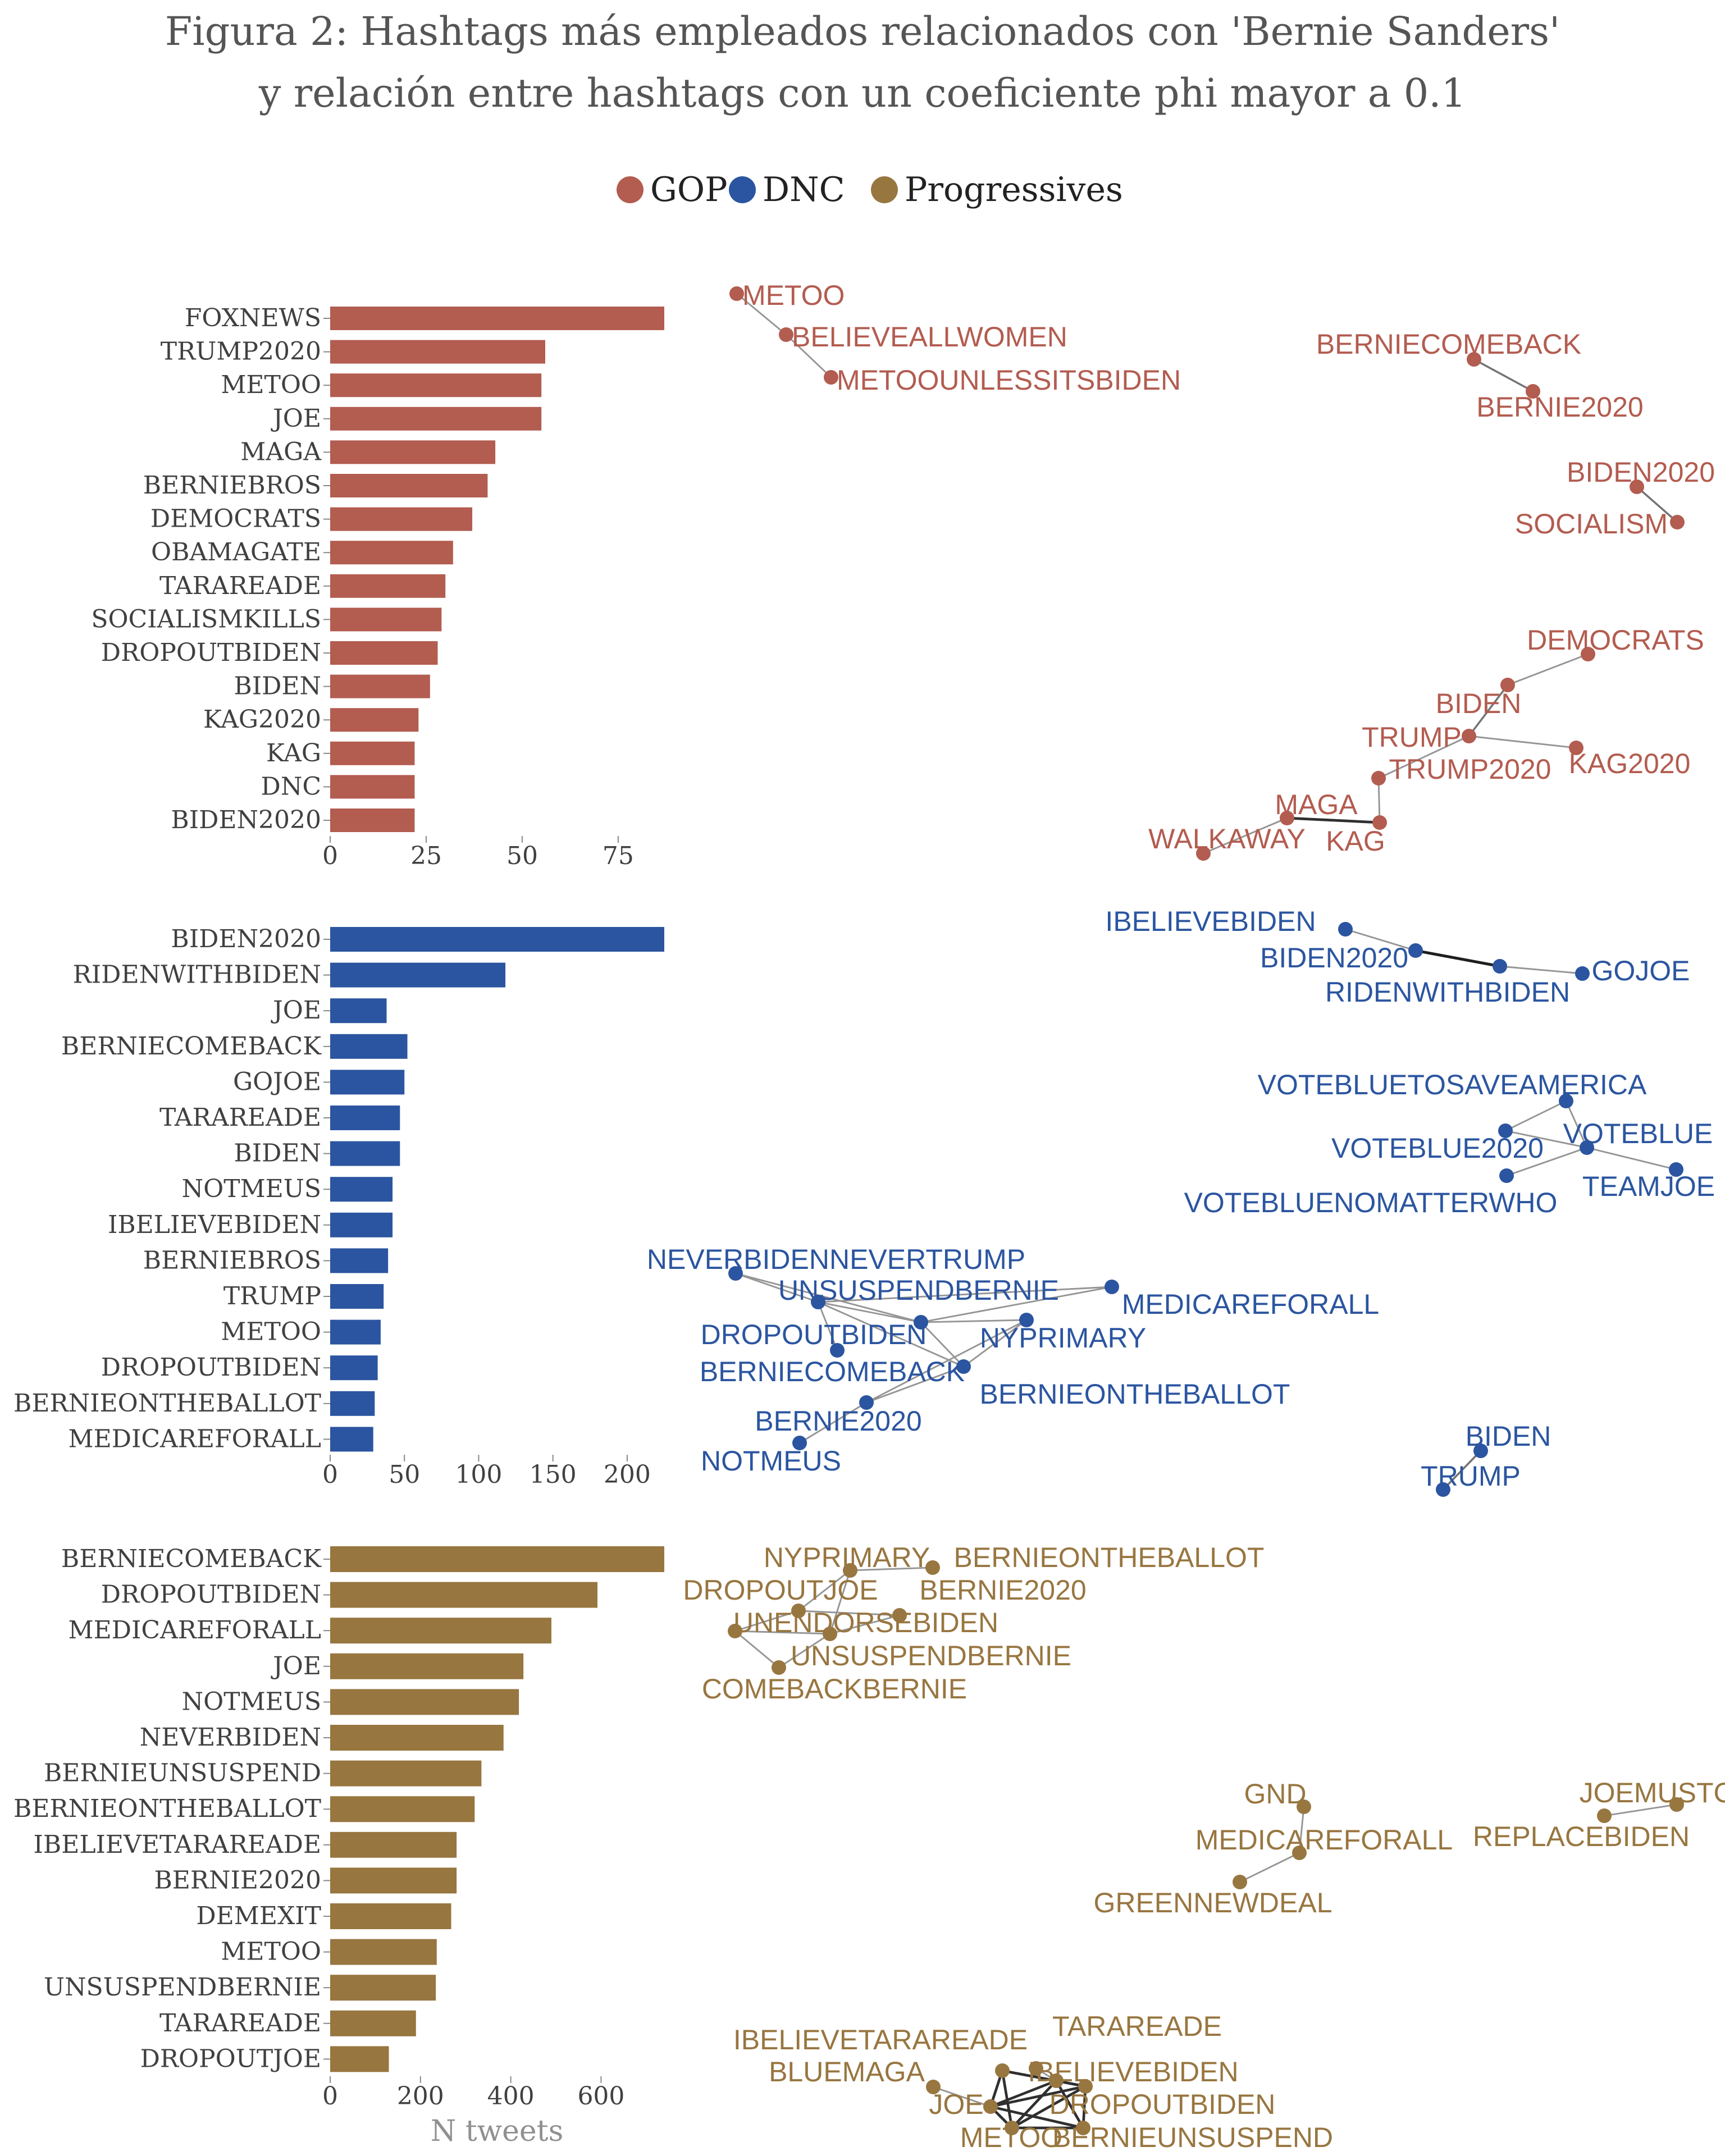 The width and height of the screenshot is (1725, 2156). I want to click on category-label: BERNIEBROS, so click(232, 485).